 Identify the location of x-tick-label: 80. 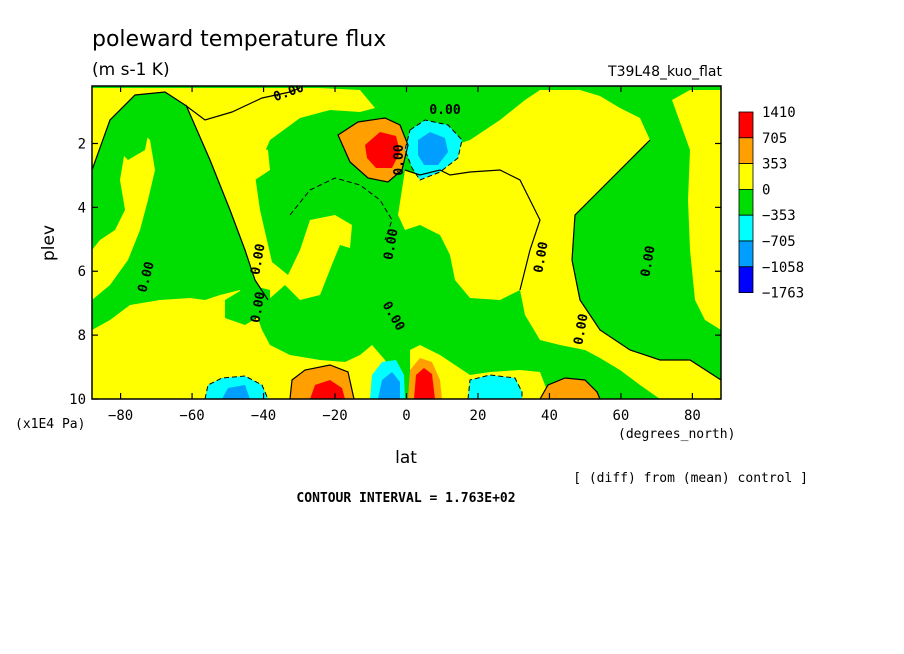
(692, 416).